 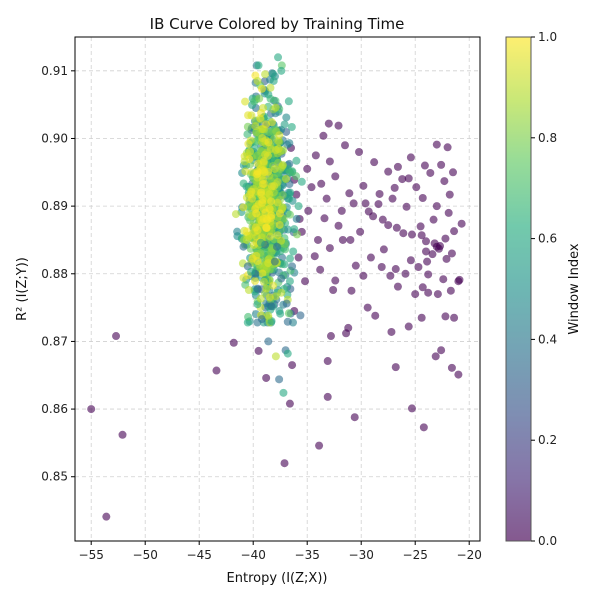 What do you see at coordinates (307, 555) in the screenshot?
I see `x-tick-label: −35` at bounding box center [307, 555].